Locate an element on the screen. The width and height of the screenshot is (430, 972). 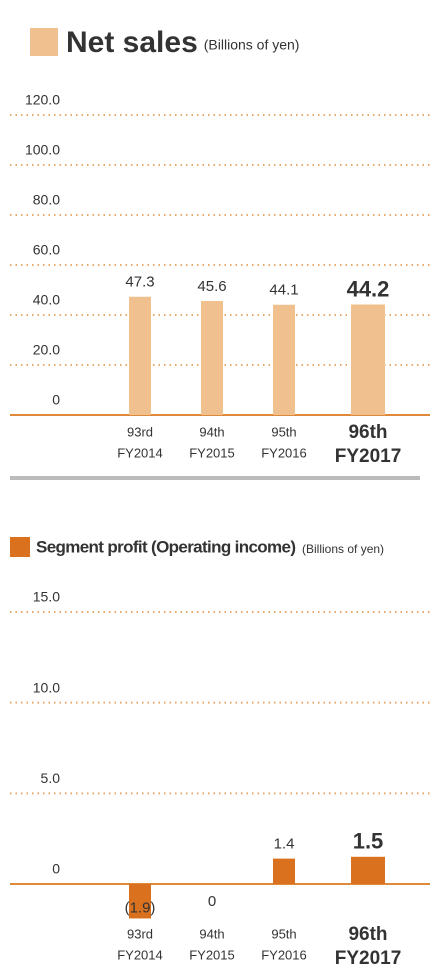
value-label: 47.3 is located at coordinates (139, 282).